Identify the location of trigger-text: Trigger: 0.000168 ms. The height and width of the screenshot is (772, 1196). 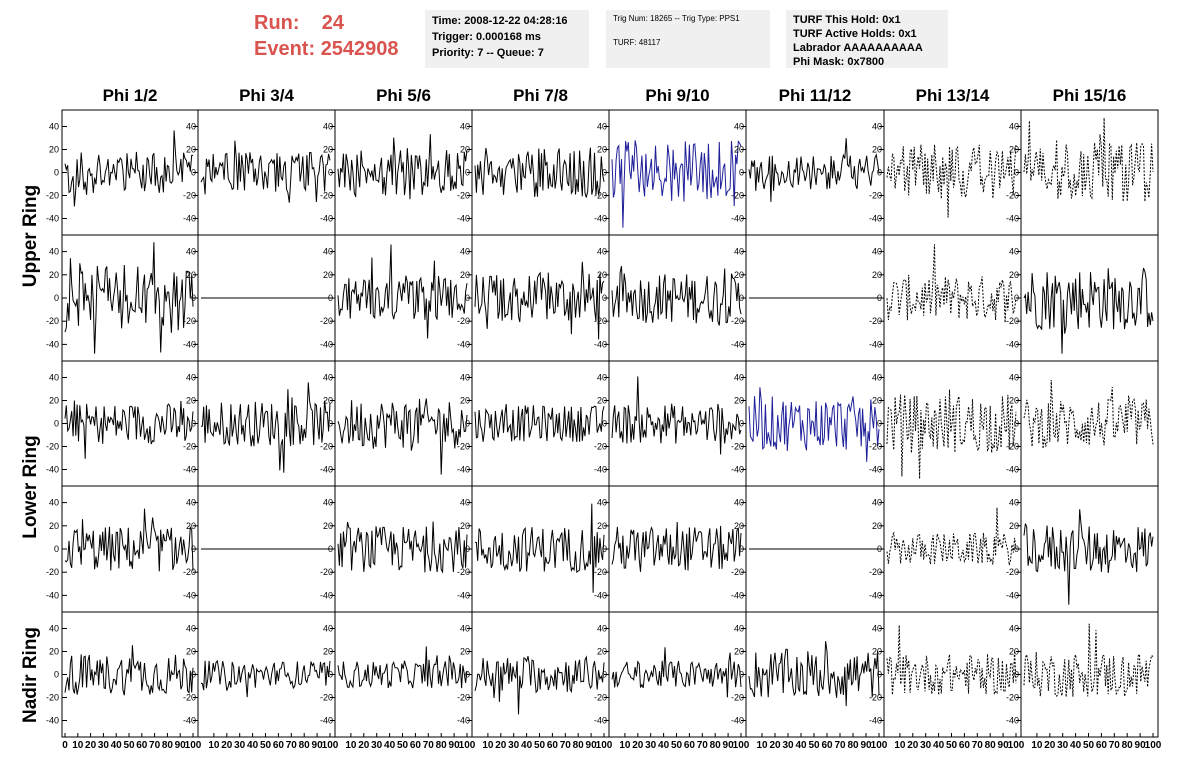
(486, 37).